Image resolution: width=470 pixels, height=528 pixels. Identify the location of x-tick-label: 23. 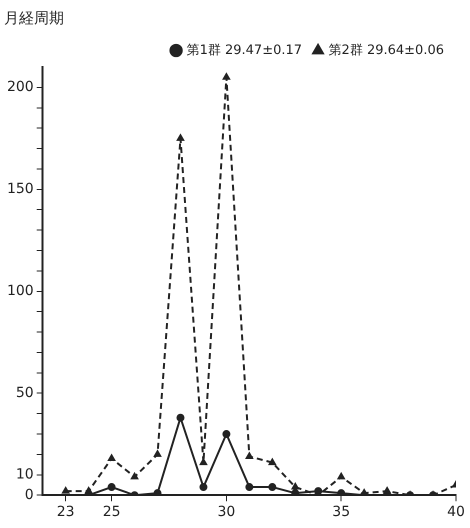
(65, 512).